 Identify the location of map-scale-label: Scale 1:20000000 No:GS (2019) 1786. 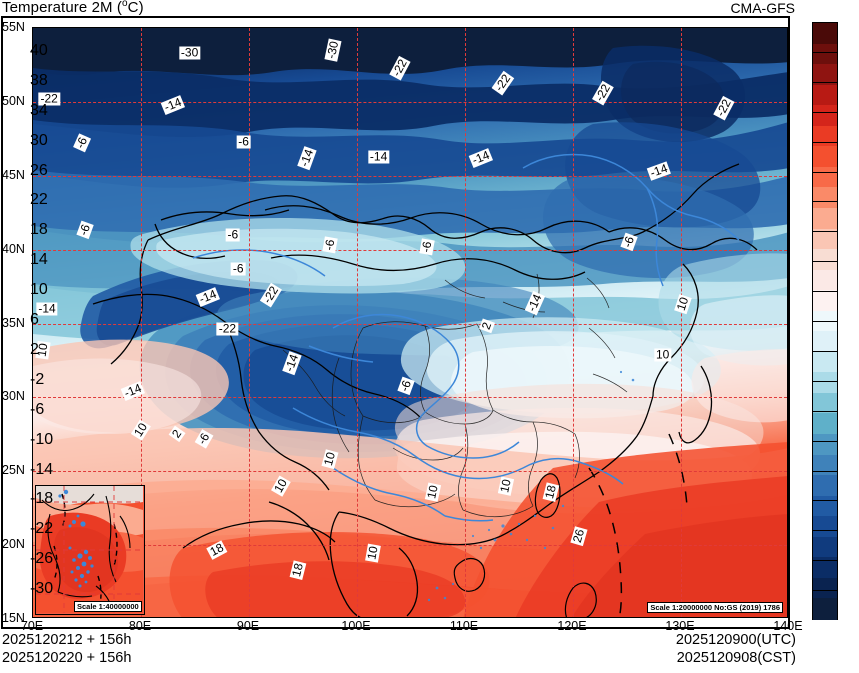
(715, 607).